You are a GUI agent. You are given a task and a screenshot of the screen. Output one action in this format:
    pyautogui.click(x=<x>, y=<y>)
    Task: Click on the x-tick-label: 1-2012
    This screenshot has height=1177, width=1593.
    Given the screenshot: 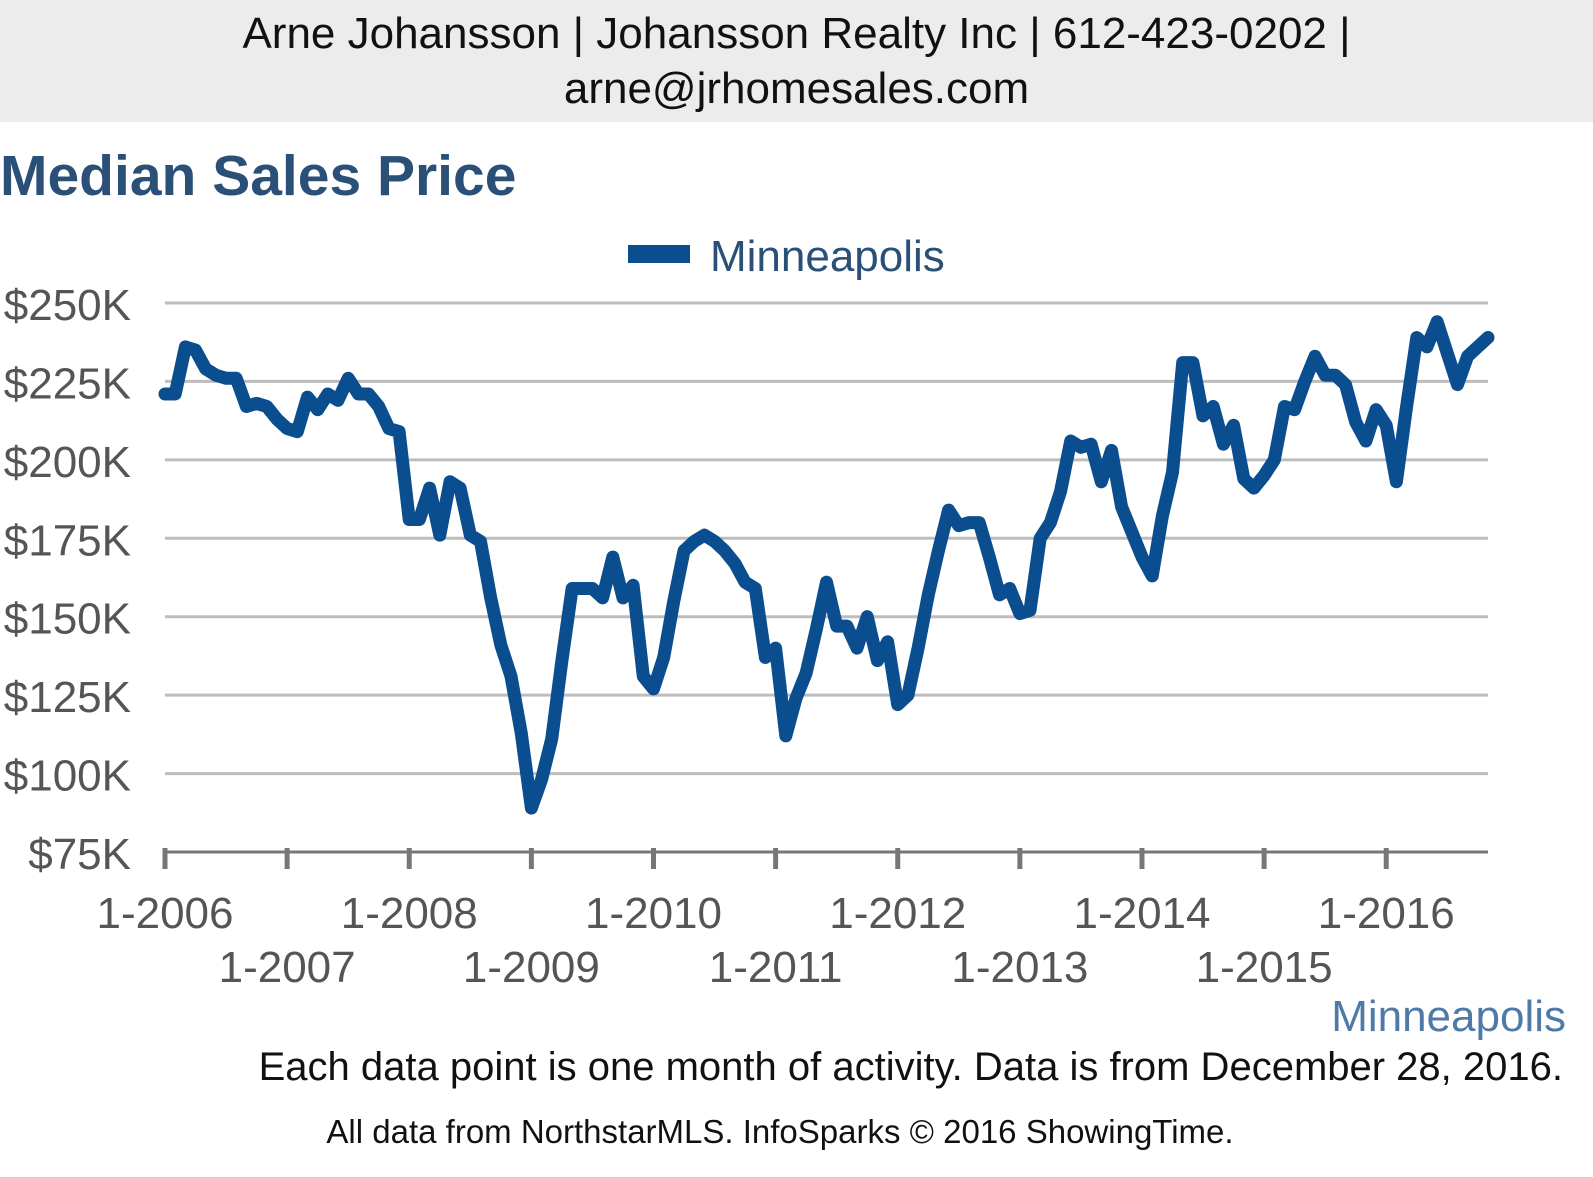 What is the action you would take?
    pyautogui.click(x=897, y=913)
    